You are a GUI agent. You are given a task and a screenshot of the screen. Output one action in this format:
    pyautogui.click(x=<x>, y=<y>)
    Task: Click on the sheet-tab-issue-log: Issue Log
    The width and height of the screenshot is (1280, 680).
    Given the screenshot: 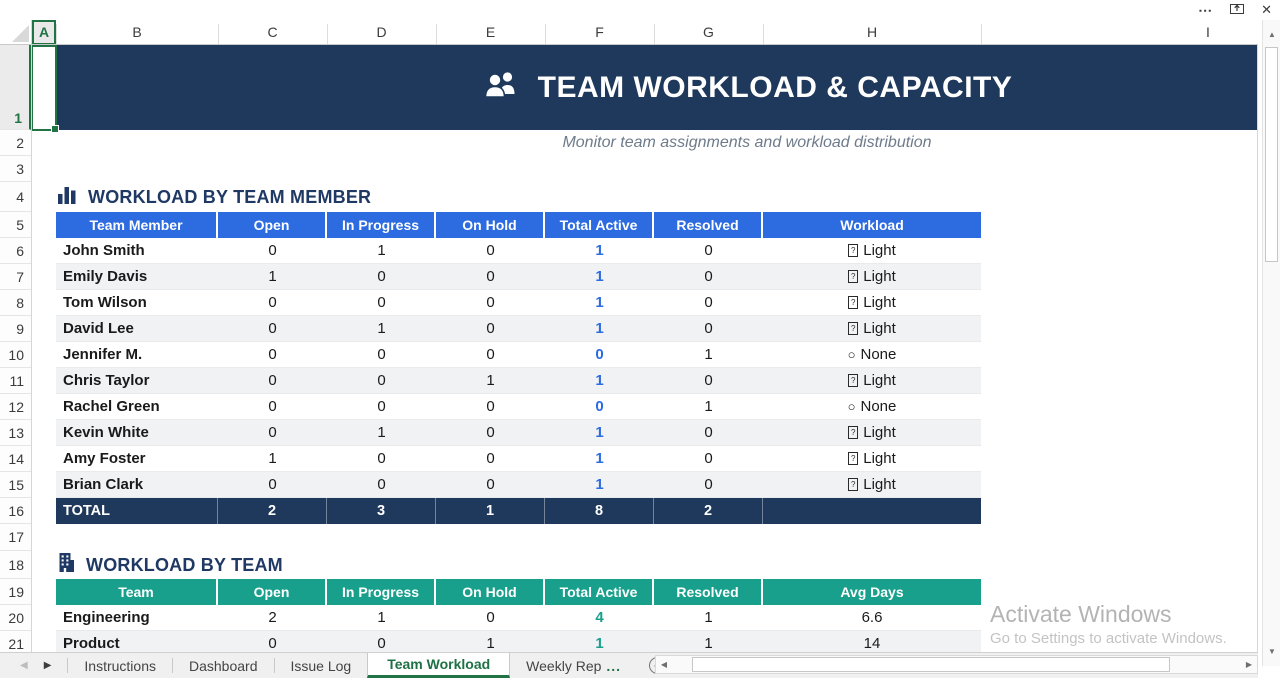 What is the action you would take?
    pyautogui.click(x=321, y=665)
    